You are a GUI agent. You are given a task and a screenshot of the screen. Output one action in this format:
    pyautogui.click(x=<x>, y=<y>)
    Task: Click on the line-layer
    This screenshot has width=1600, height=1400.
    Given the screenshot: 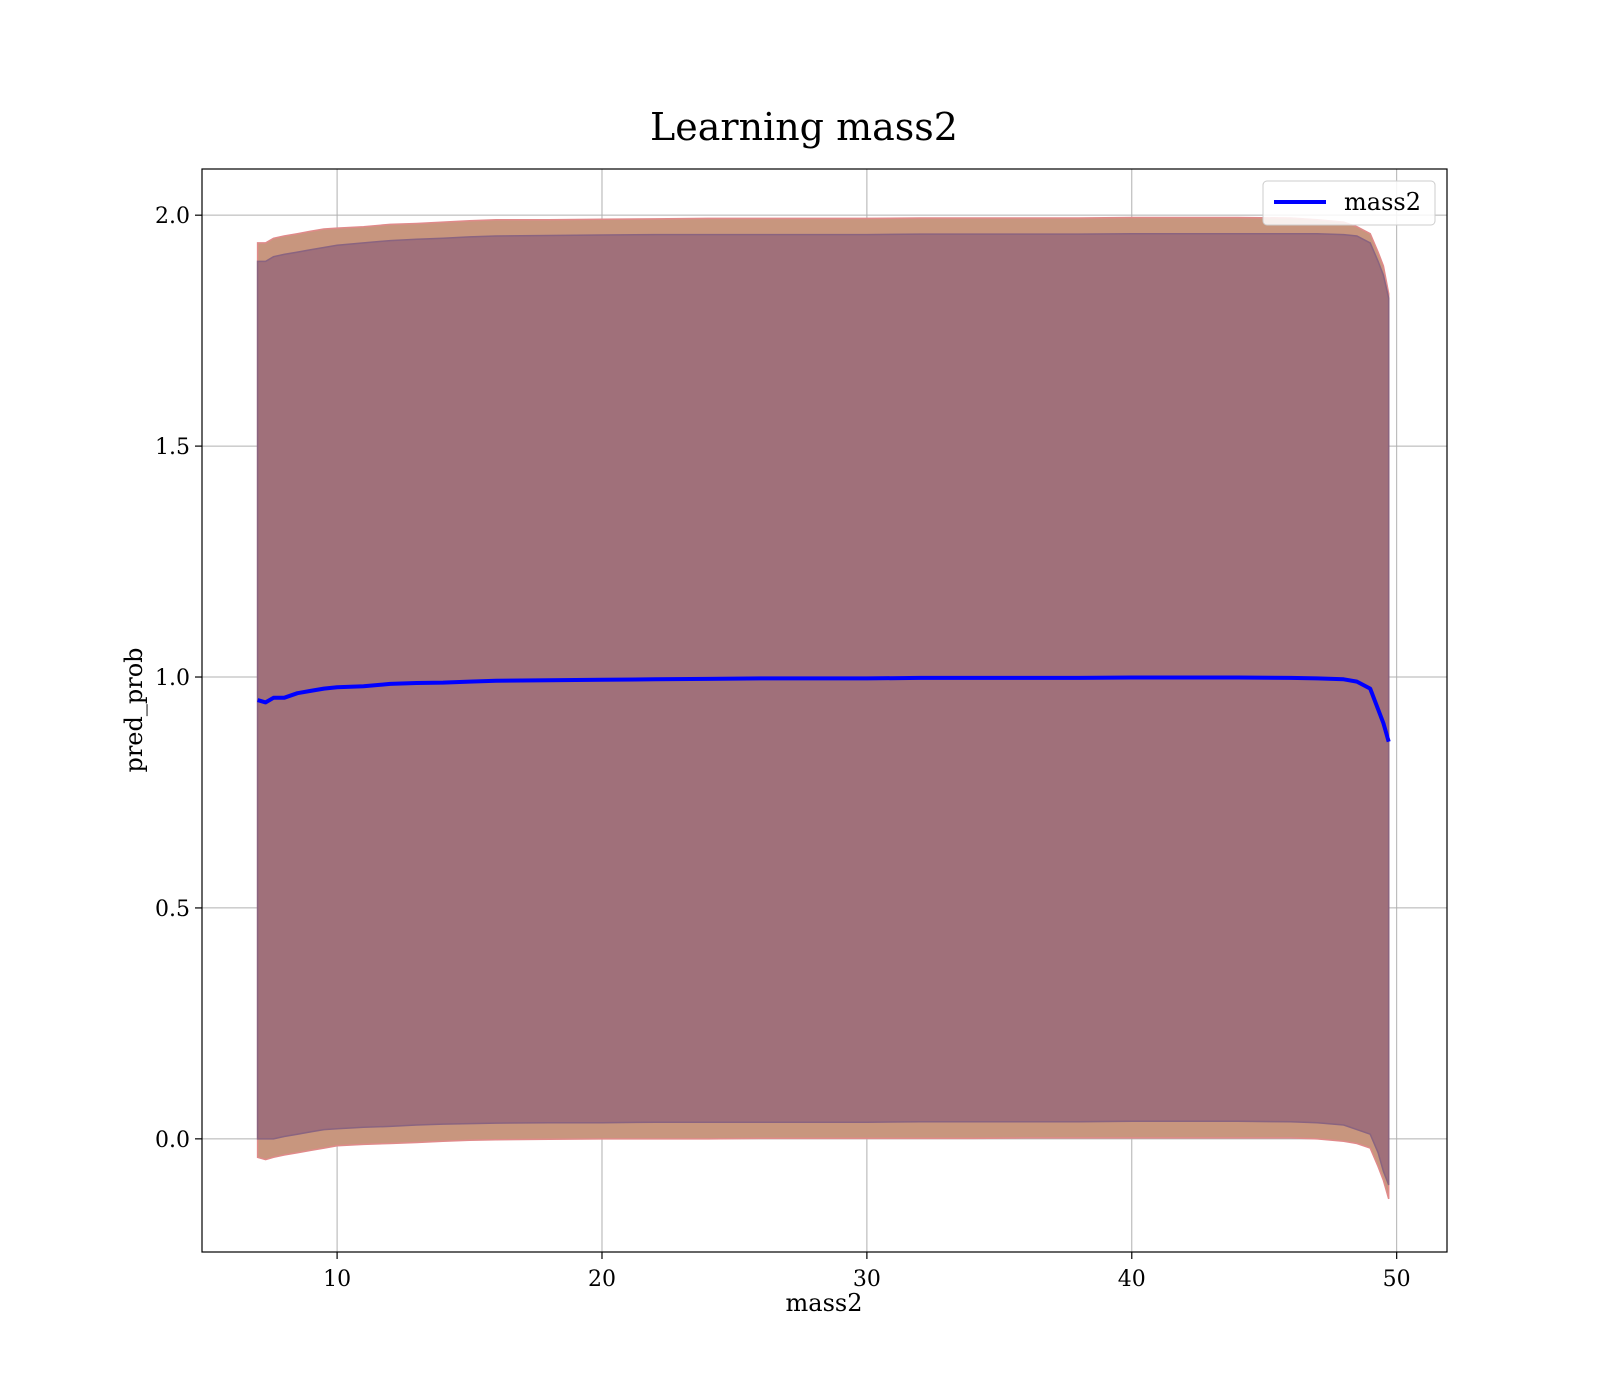 What is the action you would take?
    pyautogui.click(x=824, y=709)
    